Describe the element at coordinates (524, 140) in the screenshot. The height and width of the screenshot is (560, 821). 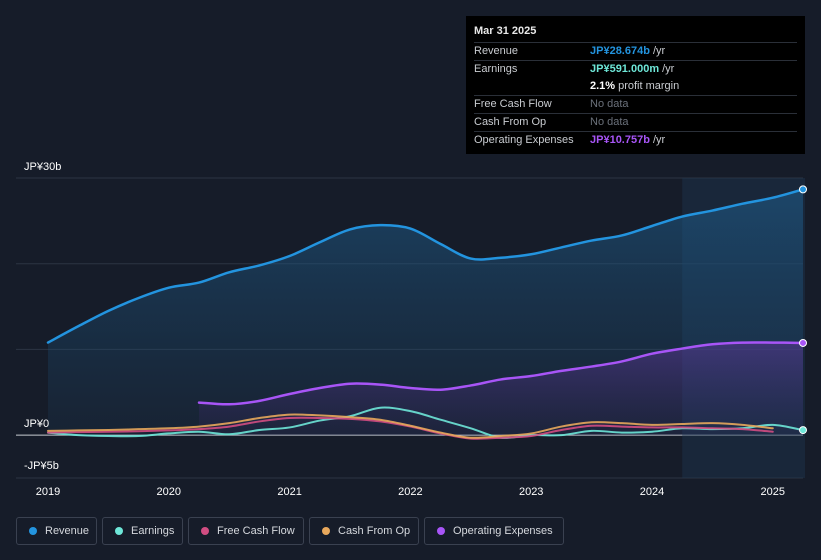
I see `tooltip-label: Operating Expenses` at that location.